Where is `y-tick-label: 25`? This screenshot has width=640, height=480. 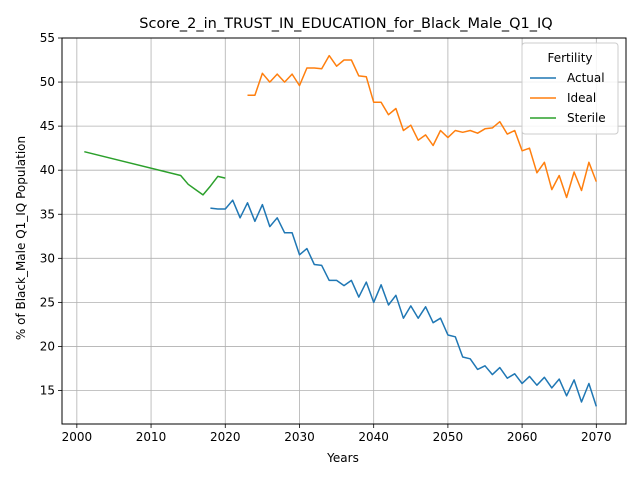 y-tick-label: 25 is located at coordinates (47, 302).